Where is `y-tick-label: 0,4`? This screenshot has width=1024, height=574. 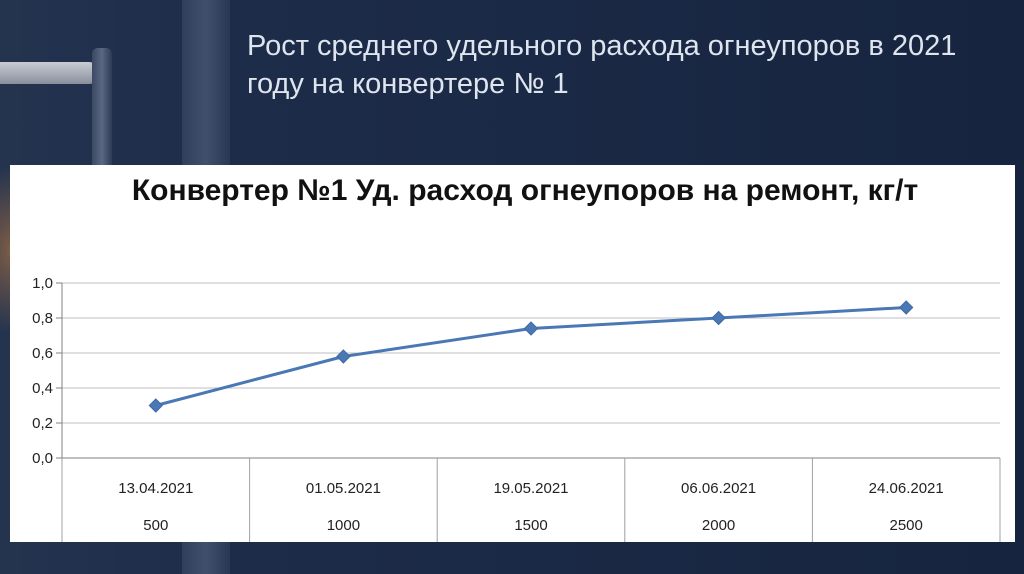 y-tick-label: 0,4 is located at coordinates (42, 388).